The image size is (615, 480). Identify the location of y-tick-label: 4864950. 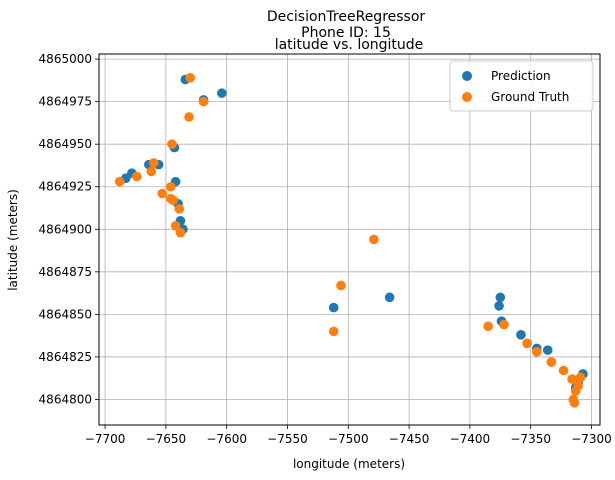
(65, 144).